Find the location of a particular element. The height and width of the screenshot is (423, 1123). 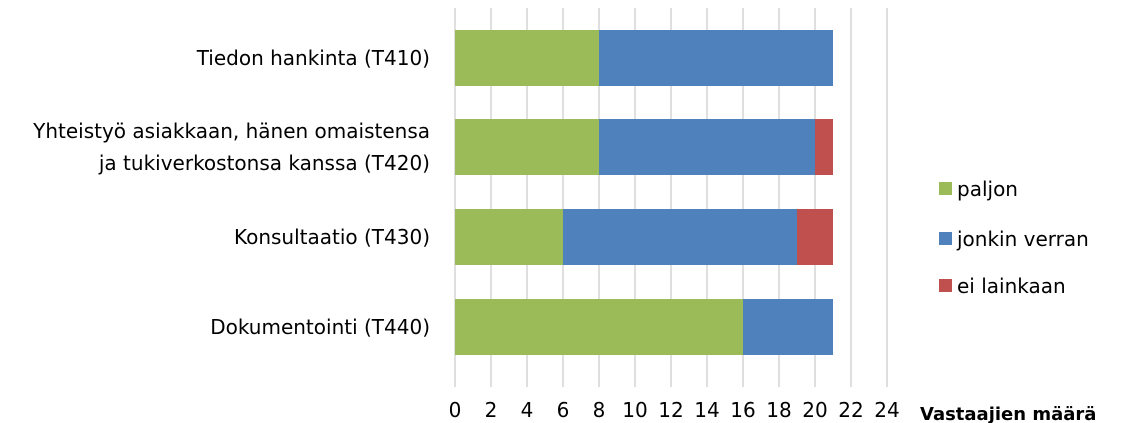

category-label: Dokumentointi (T440) is located at coordinates (320, 327).